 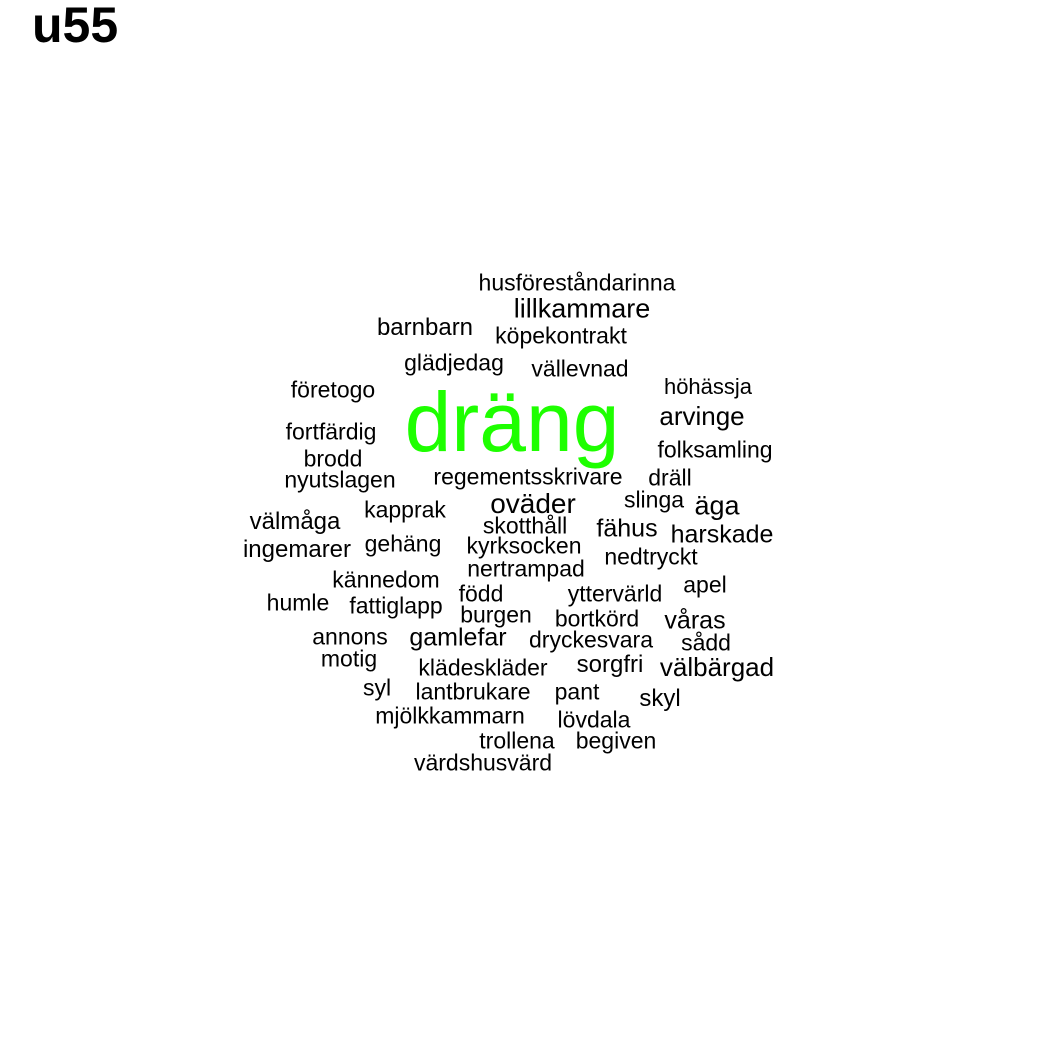 I want to click on word-nyutslagen: nyutslagen, so click(x=340, y=479).